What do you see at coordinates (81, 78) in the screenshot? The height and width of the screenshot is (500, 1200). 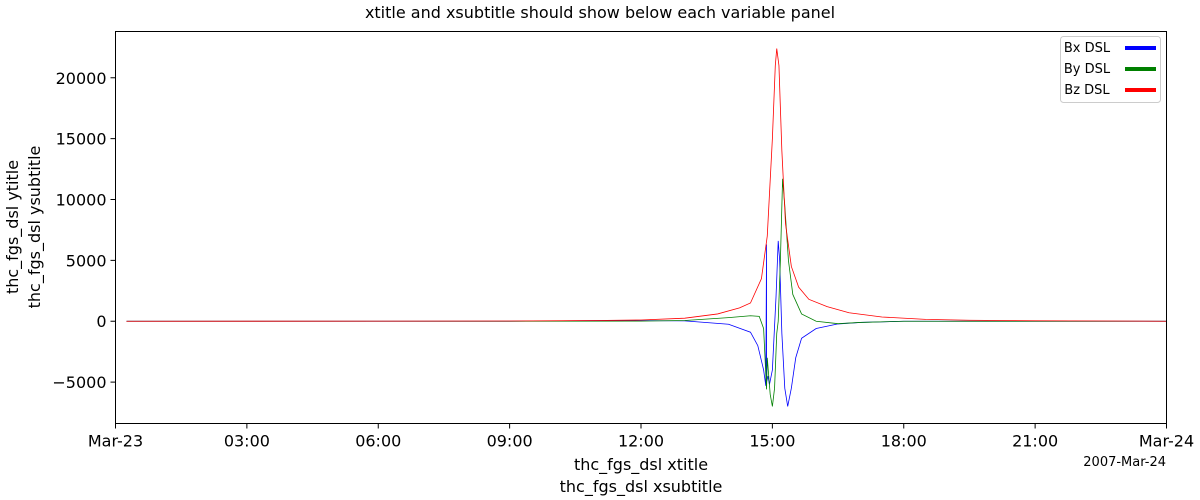 I see `y-tick-label-5: 20000` at bounding box center [81, 78].